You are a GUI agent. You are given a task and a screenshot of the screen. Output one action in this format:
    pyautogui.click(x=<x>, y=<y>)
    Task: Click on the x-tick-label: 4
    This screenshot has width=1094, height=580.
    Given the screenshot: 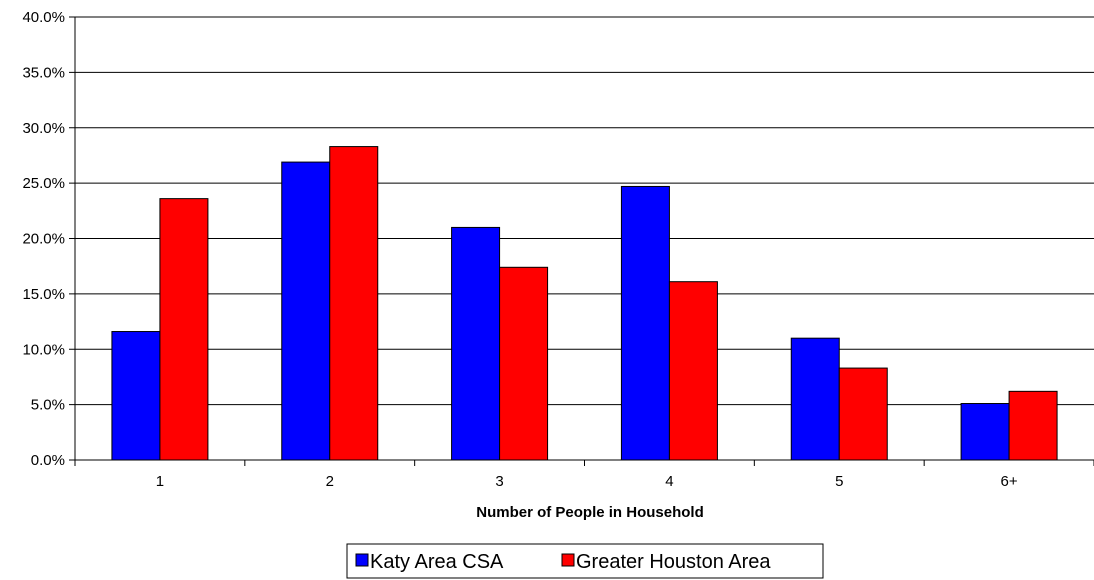 What is the action you would take?
    pyautogui.click(x=669, y=481)
    